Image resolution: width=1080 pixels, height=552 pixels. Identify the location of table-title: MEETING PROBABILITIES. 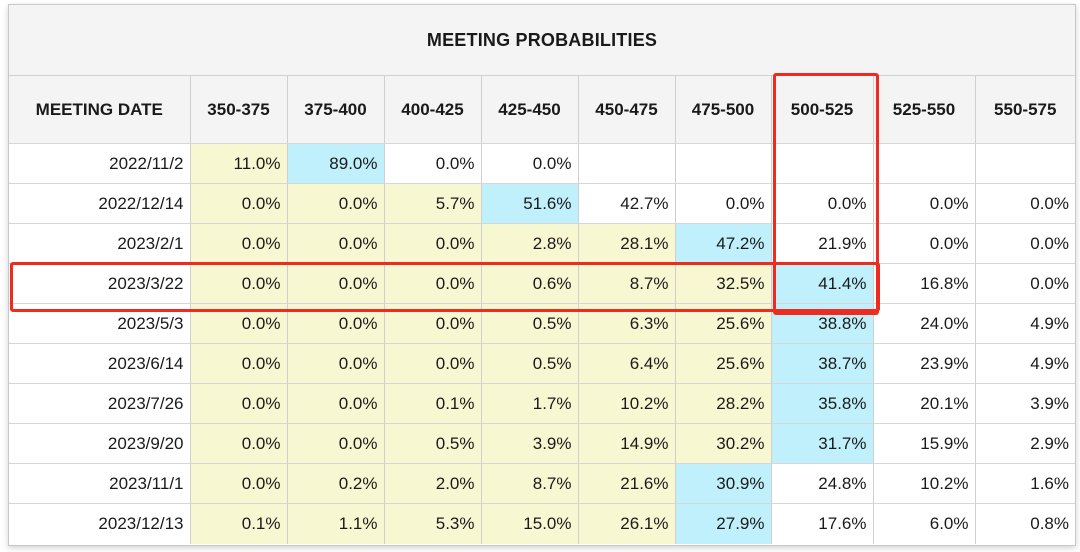
(542, 40).